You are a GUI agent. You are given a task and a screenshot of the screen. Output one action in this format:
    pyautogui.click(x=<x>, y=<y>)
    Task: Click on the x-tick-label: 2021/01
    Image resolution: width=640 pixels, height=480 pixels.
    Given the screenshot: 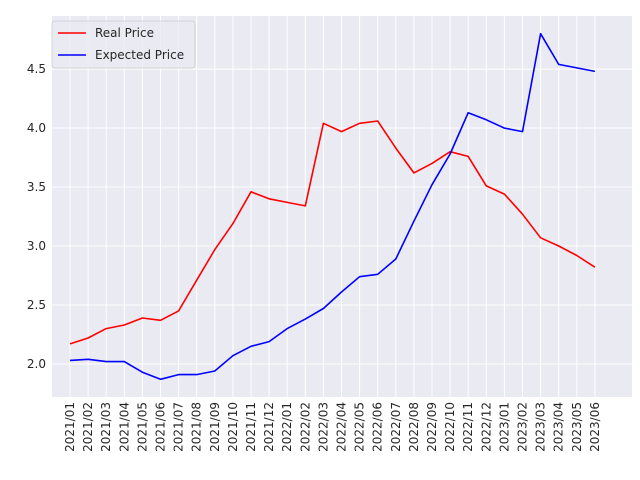 What is the action you would take?
    pyautogui.click(x=70, y=427)
    